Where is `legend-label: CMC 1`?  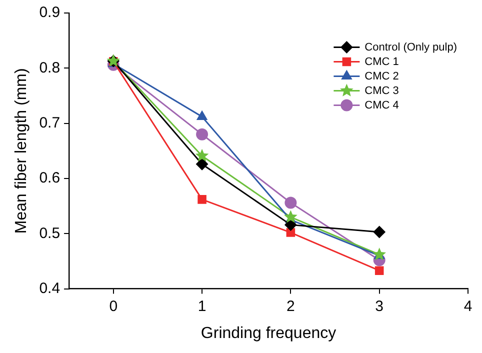 legend-label: CMC 1 is located at coordinates (381, 62).